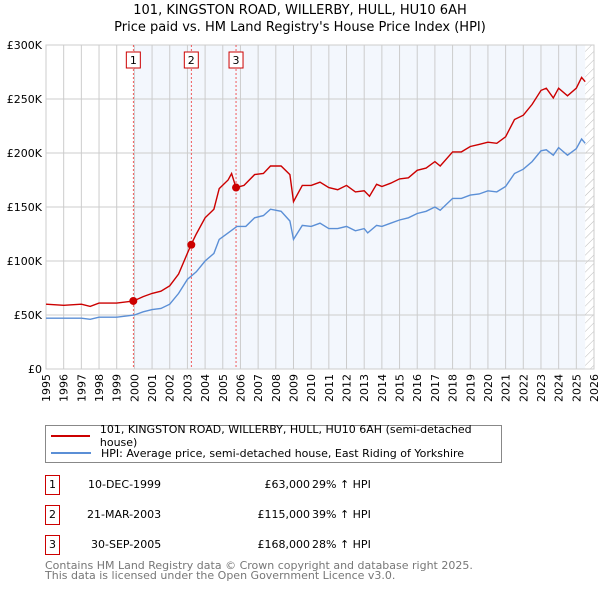  Describe the element at coordinates (559, 388) in the screenshot. I see `x-tick-label: 2024` at that location.